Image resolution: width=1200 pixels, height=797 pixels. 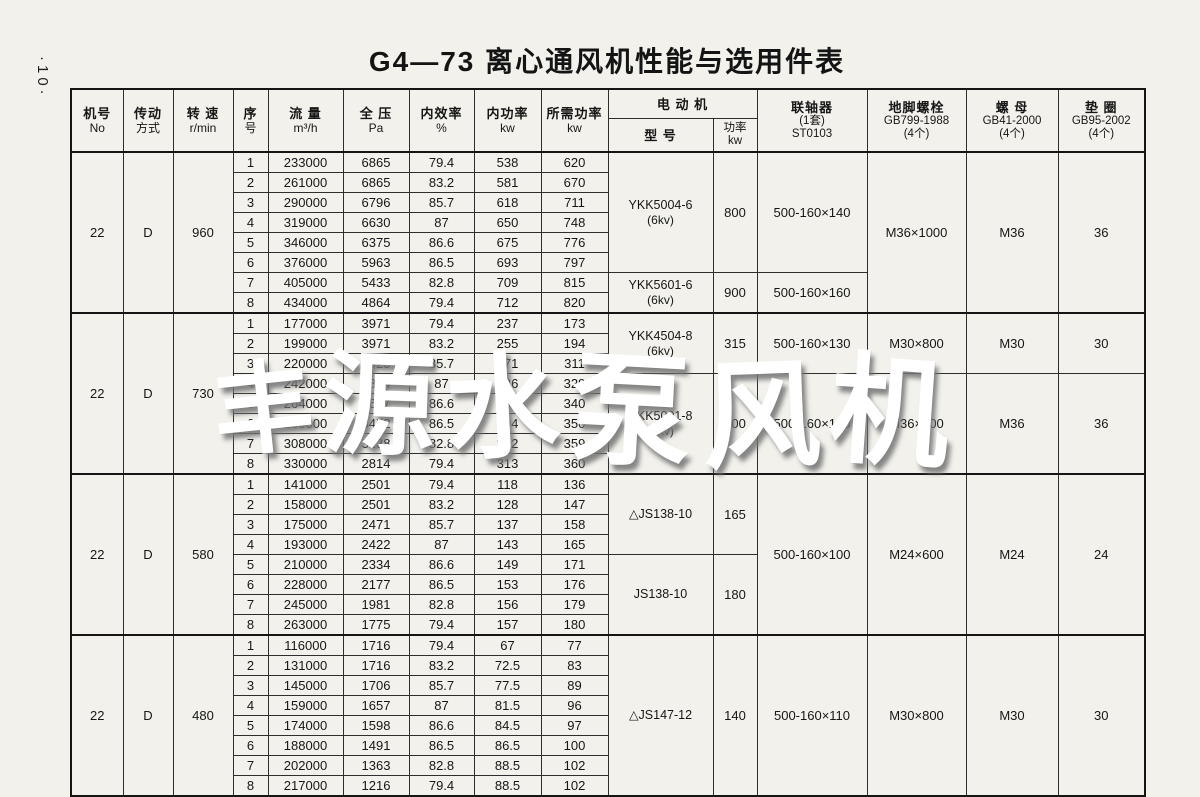 What do you see at coordinates (305, 685) in the screenshot?
I see `cell-flow: 145000` at bounding box center [305, 685].